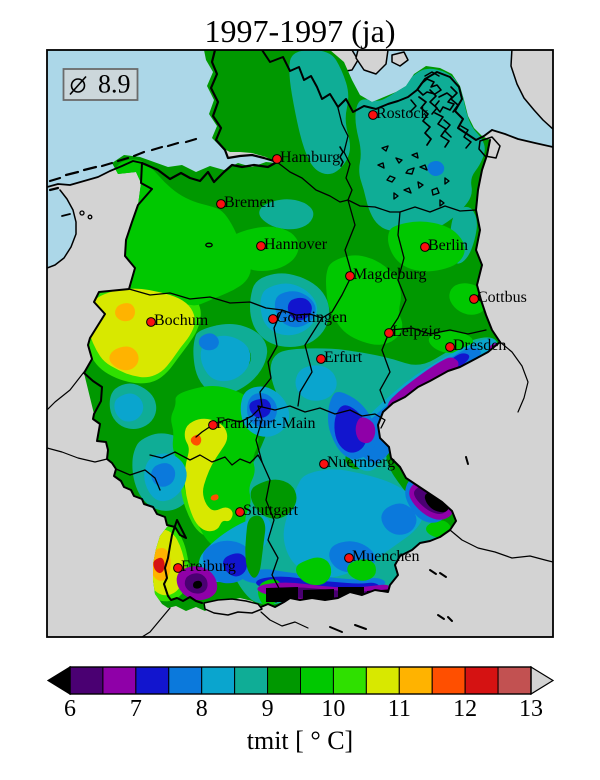 The image size is (600, 780). What do you see at coordinates (296, 244) in the screenshot?
I see `svg-text: Hannover` at bounding box center [296, 244].